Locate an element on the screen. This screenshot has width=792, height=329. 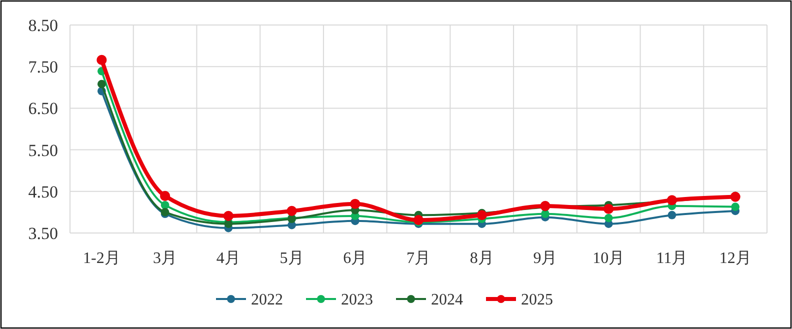
x-tick-label: 3月 is located at coordinates (165, 258).